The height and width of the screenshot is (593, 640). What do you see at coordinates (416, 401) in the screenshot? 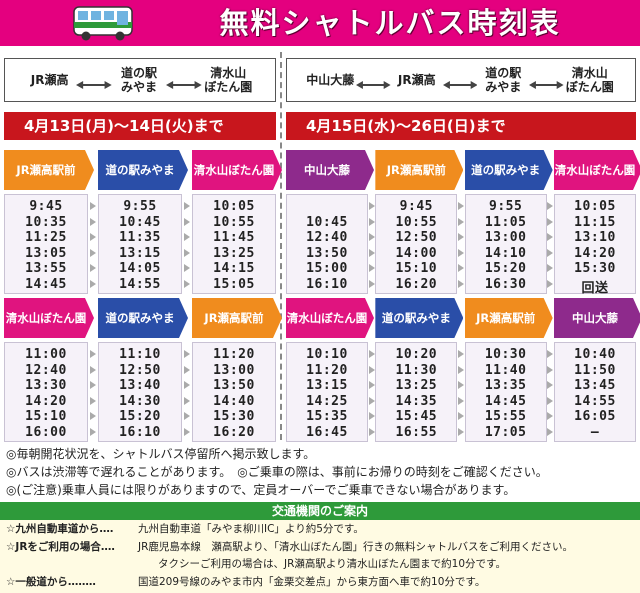
I see `time-cell: 14:35` at bounding box center [416, 401].